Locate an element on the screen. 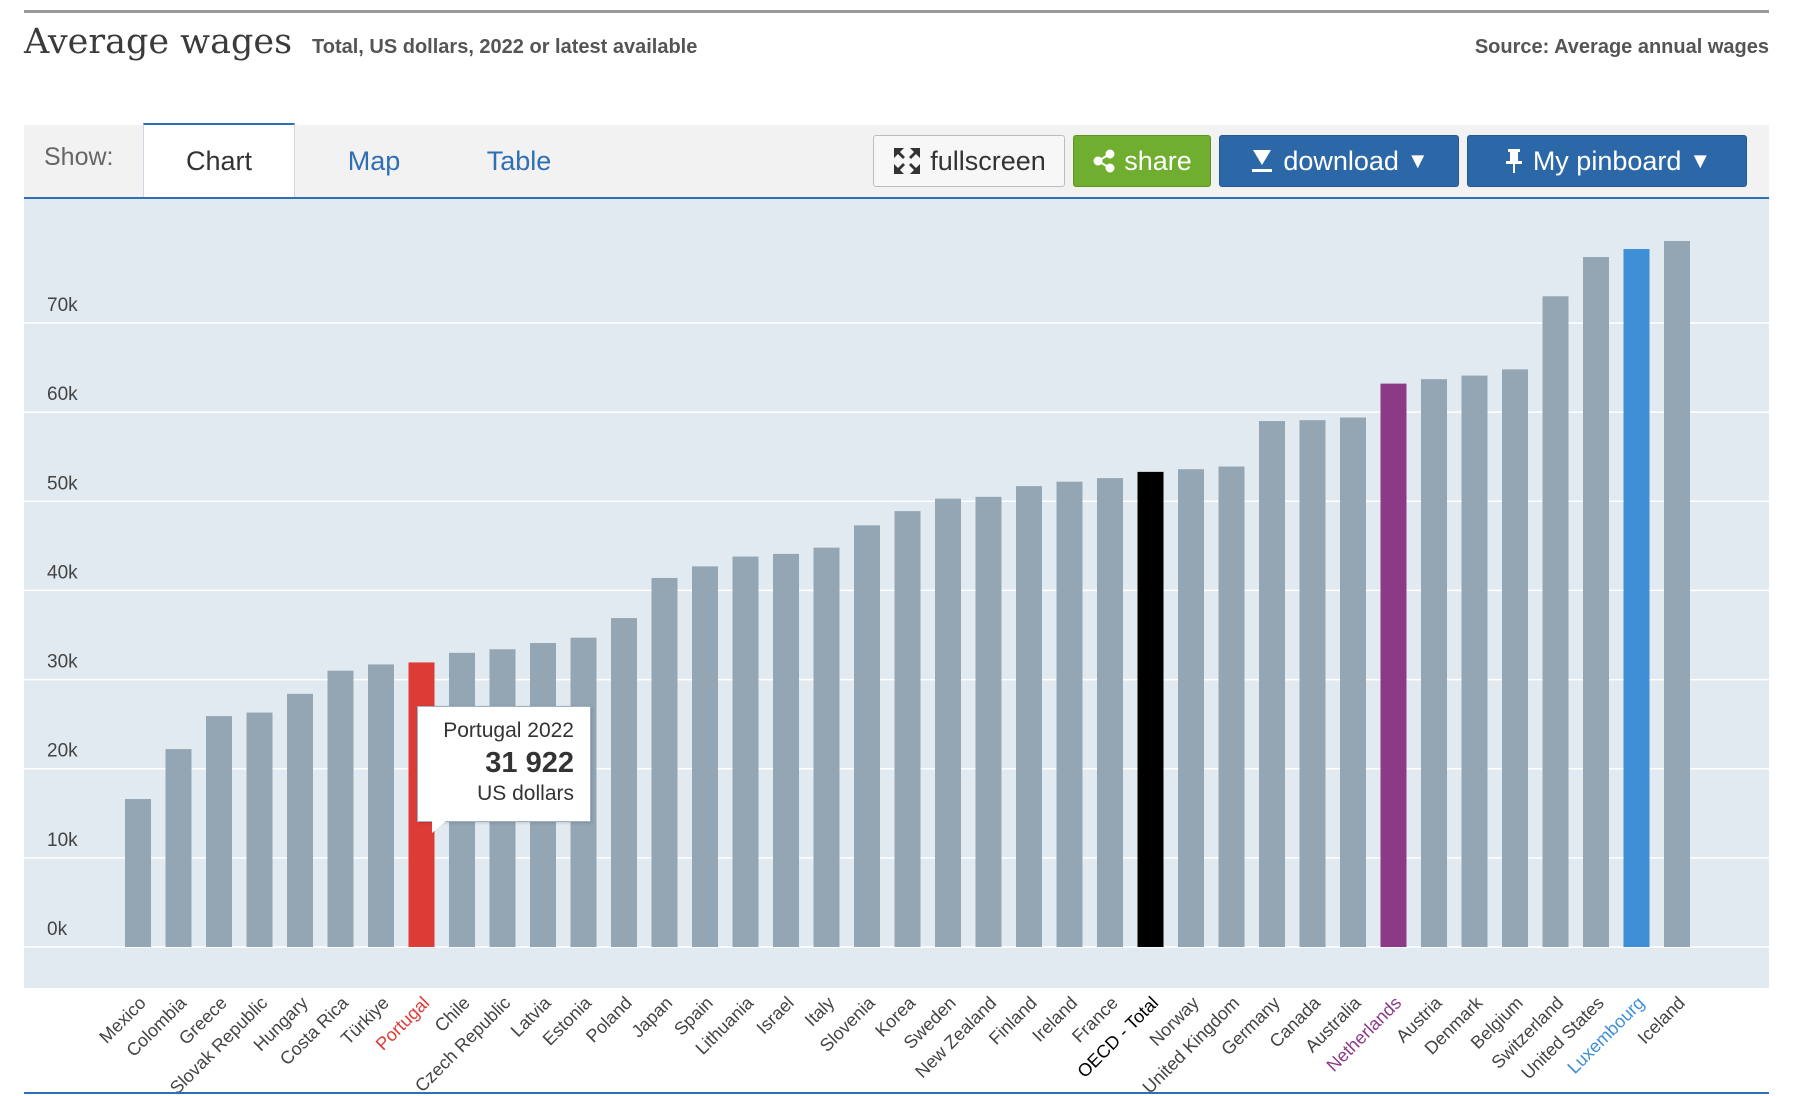 The image size is (1794, 1096). y-tick-label: 10k is located at coordinates (62, 840).